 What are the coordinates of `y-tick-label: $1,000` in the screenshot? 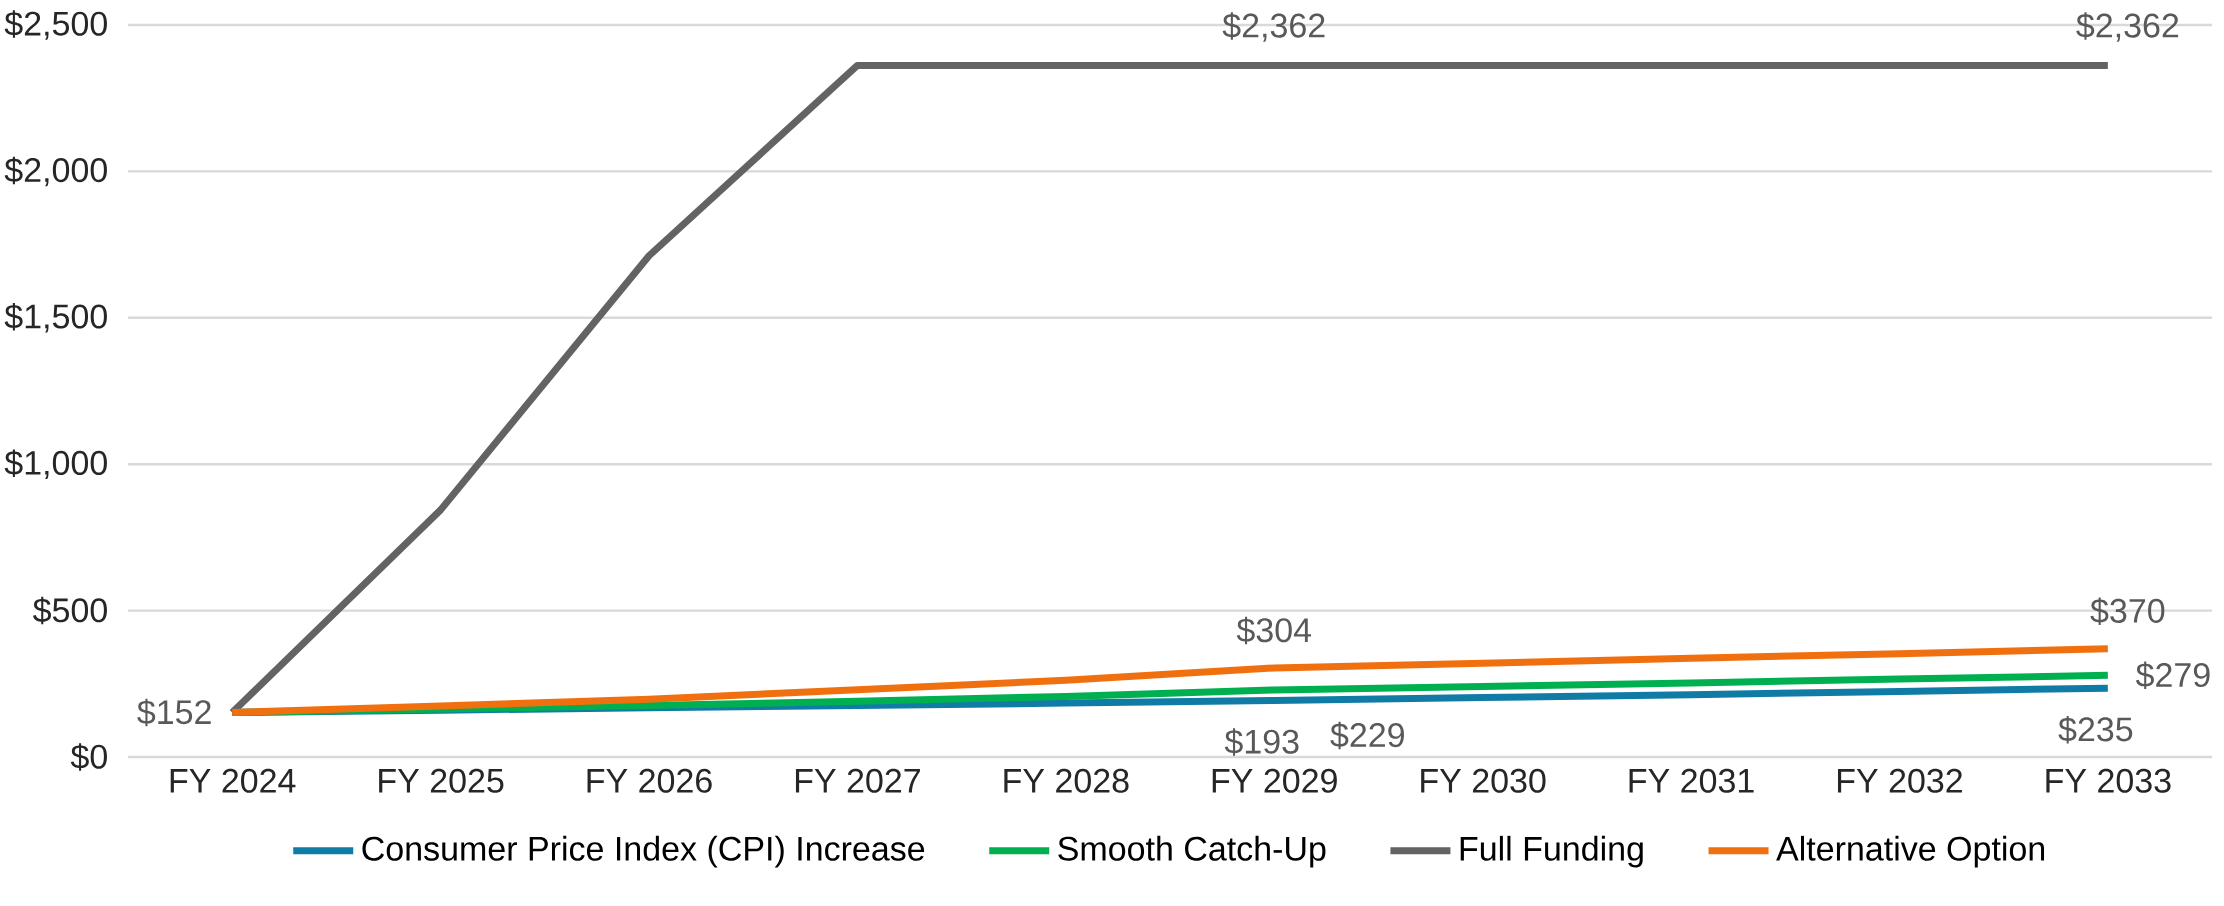 It's located at (55, 464).